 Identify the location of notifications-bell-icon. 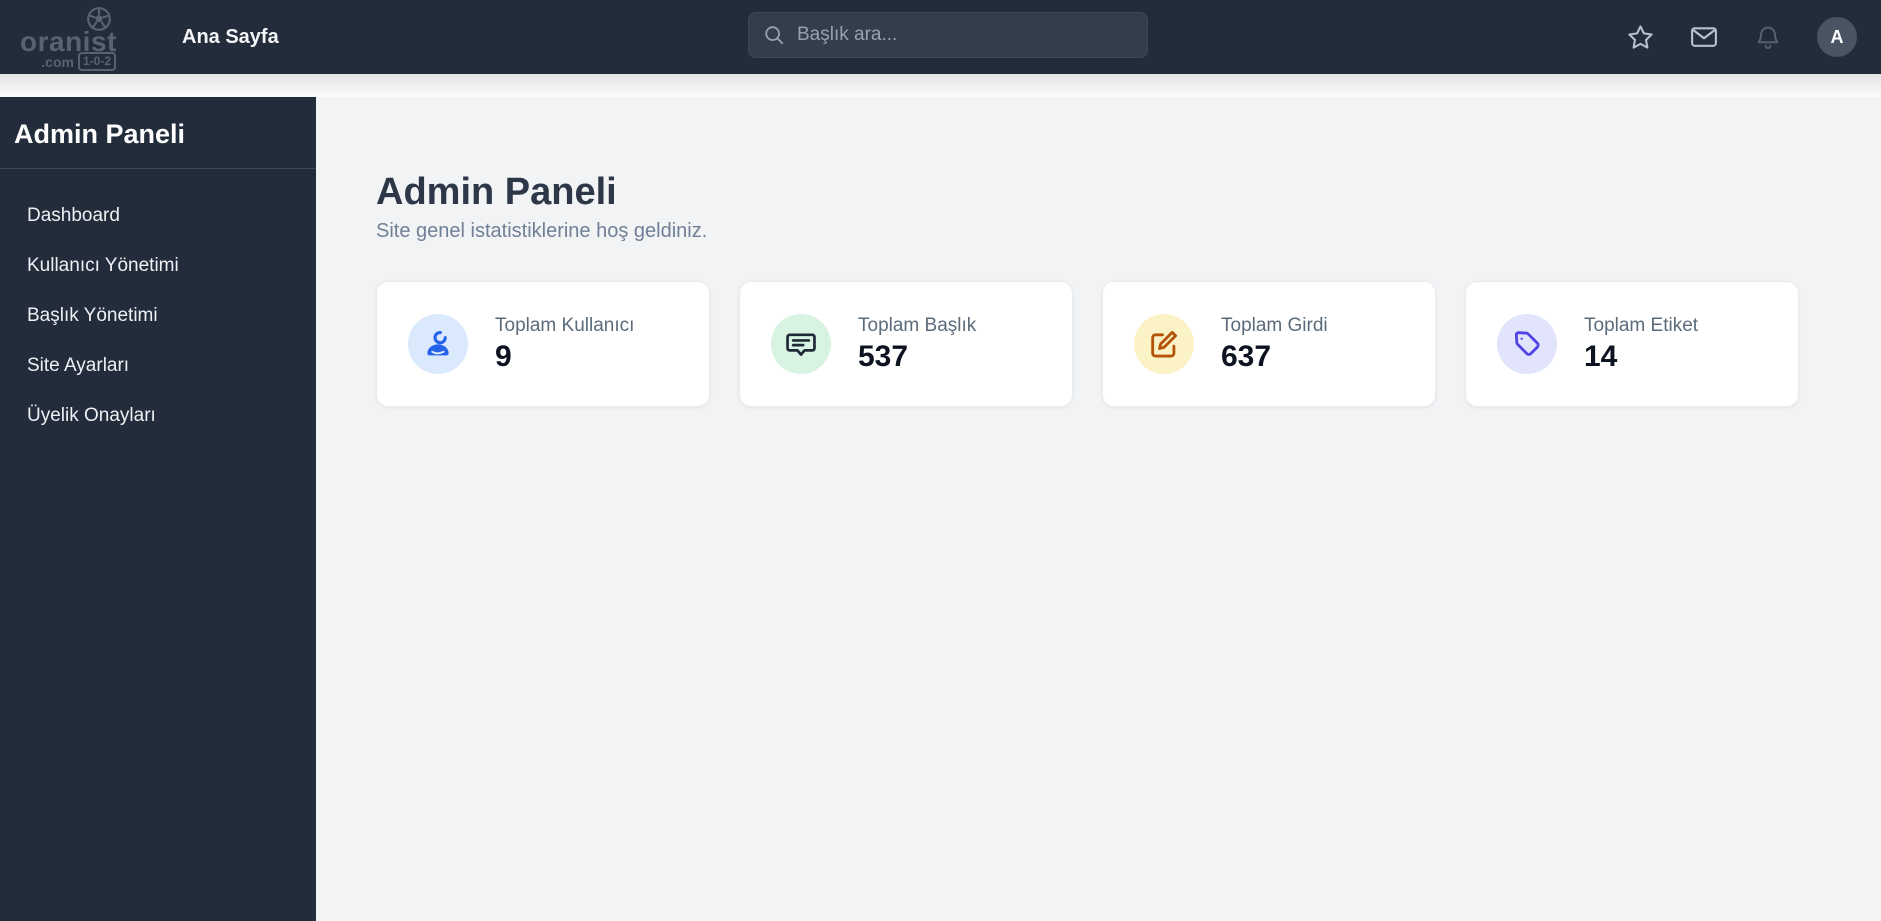
(1768, 37).